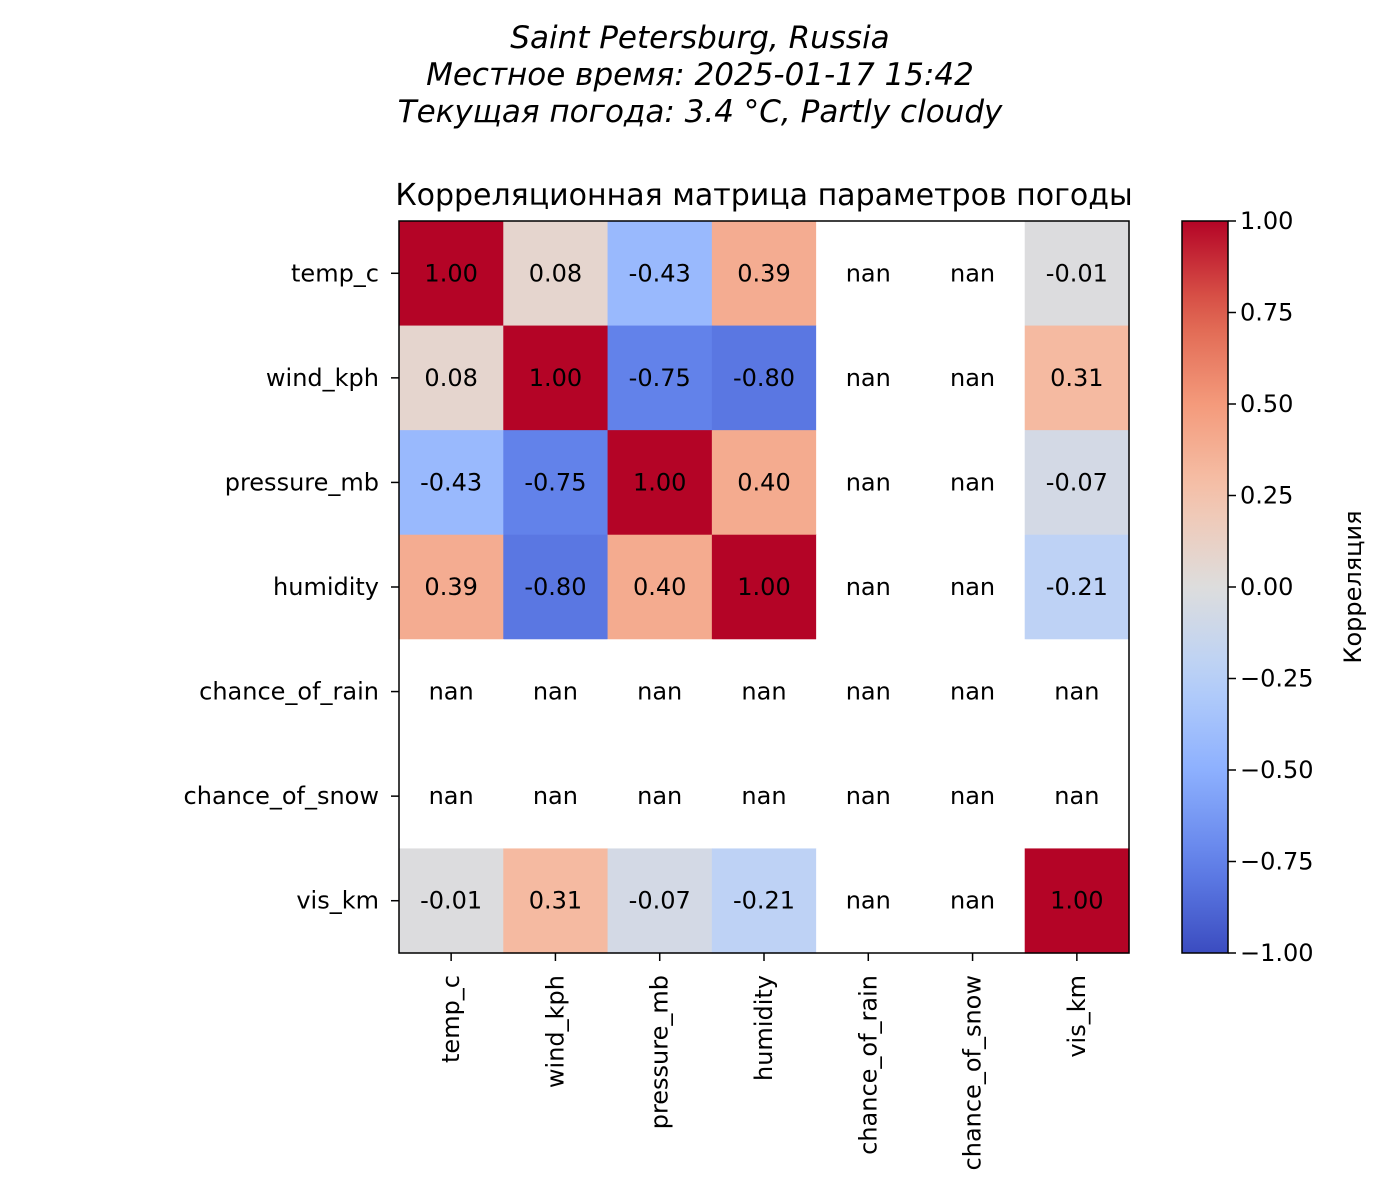  I want to click on cell-value-label: -0.80, so click(764, 378).